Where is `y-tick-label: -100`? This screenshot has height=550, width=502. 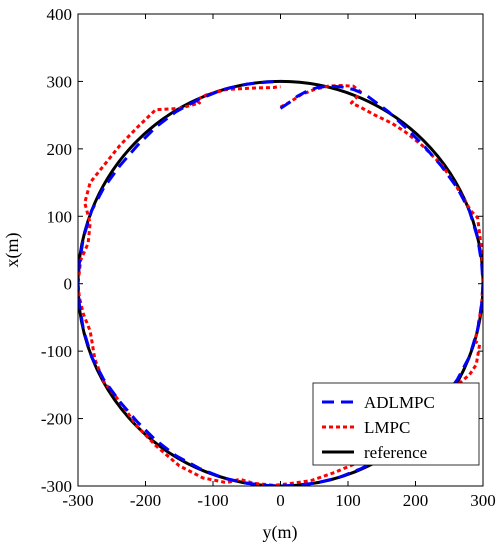
y-tick-label: -100 is located at coordinates (56, 351).